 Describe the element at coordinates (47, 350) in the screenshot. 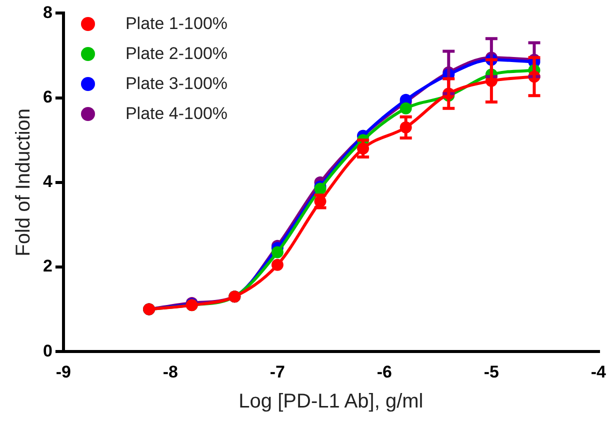

I see `y-tick-label: 0` at that location.